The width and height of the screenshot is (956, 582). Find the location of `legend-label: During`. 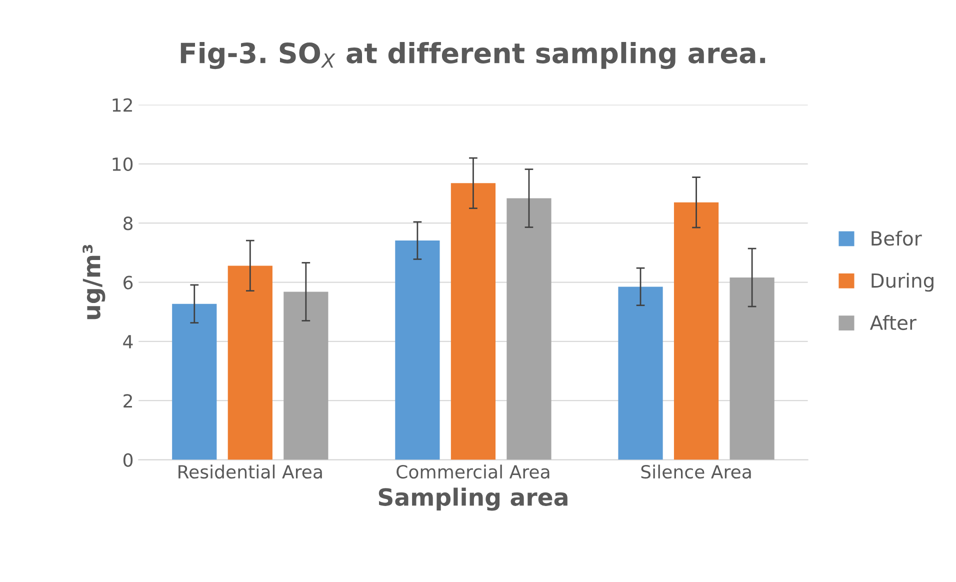

legend-label: During is located at coordinates (903, 282).